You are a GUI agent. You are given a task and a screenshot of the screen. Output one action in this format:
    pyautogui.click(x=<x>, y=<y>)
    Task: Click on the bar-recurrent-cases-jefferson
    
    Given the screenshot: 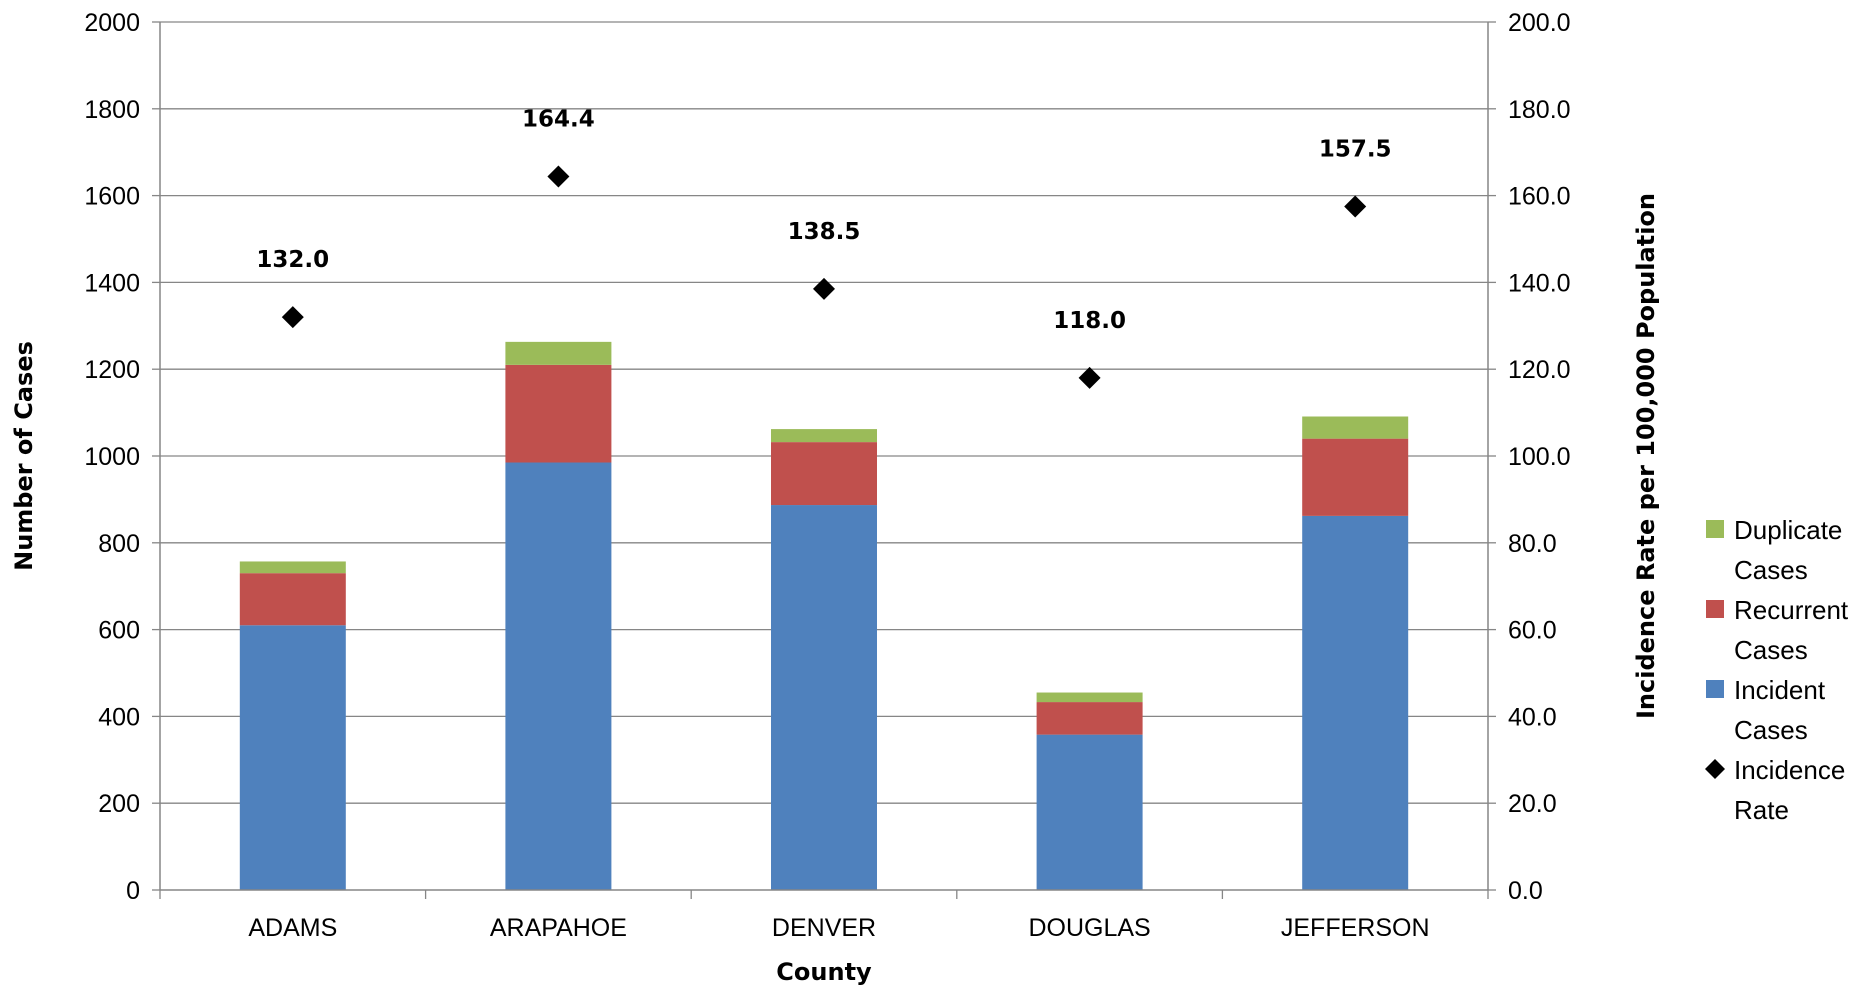 What is the action you would take?
    pyautogui.click(x=1355, y=477)
    